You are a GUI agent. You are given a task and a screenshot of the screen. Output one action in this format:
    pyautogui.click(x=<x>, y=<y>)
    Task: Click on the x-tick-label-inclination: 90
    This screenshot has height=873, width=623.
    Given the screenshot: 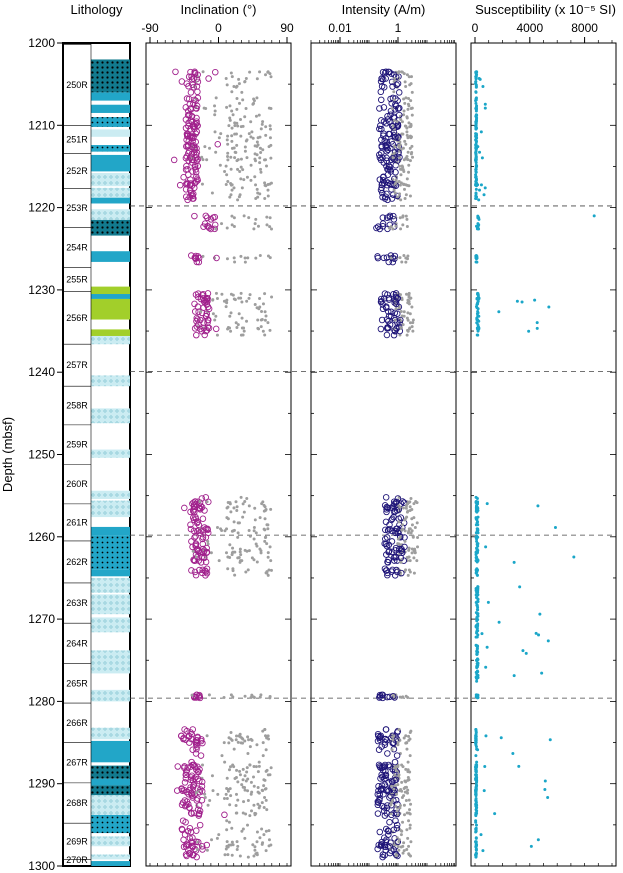 What is the action you would take?
    pyautogui.click(x=287, y=28)
    